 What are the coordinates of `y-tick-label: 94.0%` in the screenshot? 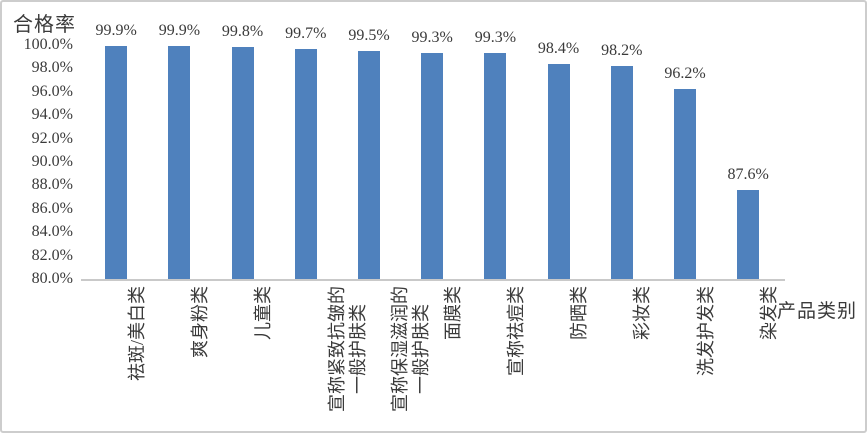 It's located at (52, 115).